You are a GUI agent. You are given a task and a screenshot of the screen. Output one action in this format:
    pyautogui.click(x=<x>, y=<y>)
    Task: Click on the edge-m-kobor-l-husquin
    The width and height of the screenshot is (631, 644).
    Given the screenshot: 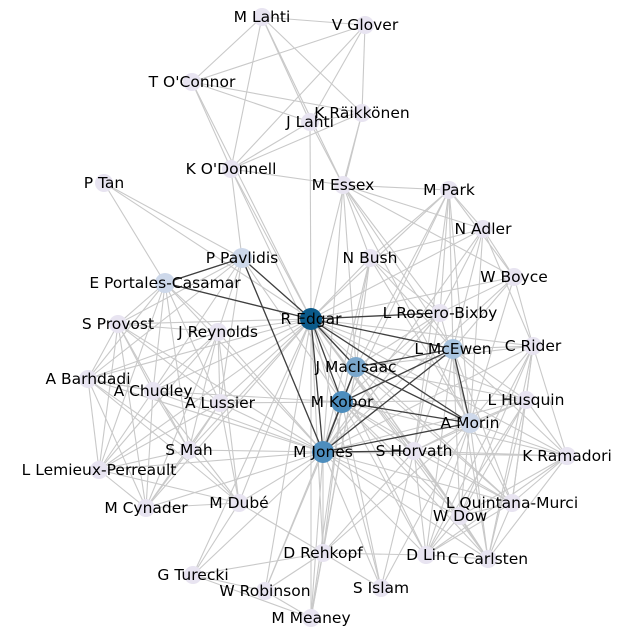 What is the action you would take?
    pyautogui.click(x=434, y=401)
    